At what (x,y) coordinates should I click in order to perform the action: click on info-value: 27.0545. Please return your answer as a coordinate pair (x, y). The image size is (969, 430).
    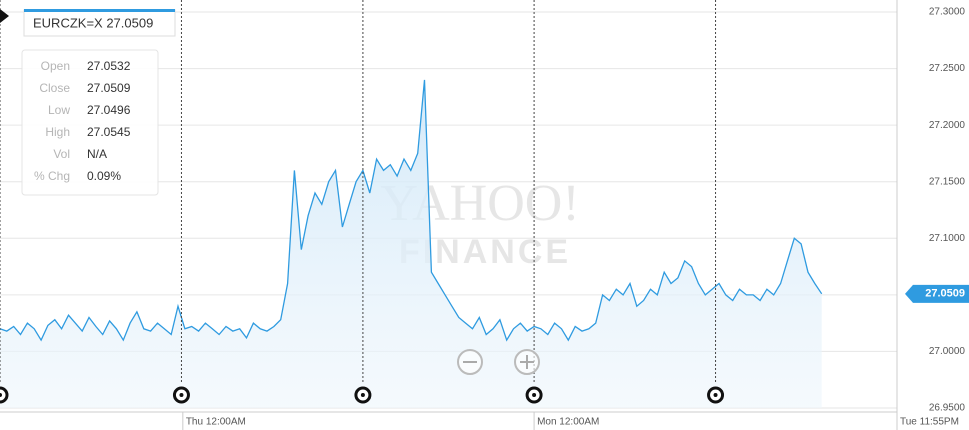
    Looking at the image, I should click on (109, 132).